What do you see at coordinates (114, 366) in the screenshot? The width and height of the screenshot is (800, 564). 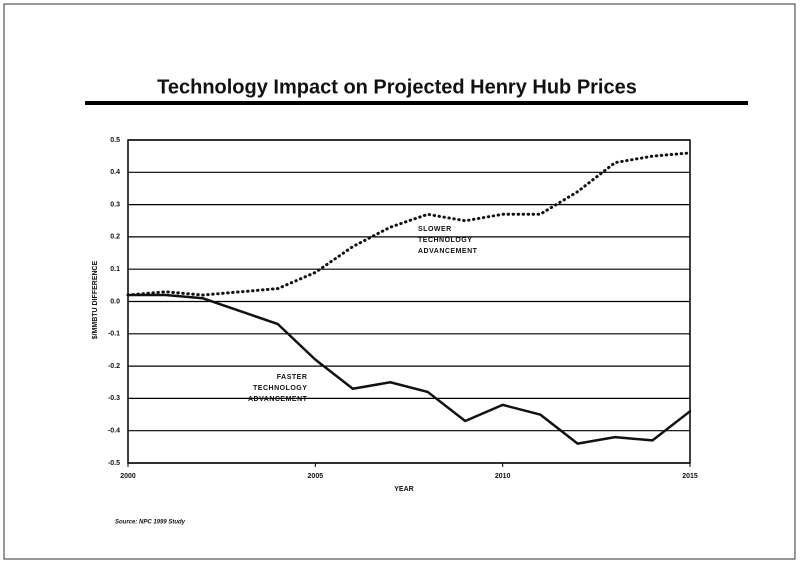 I see `y-tick-label: -0.2` at bounding box center [114, 366].